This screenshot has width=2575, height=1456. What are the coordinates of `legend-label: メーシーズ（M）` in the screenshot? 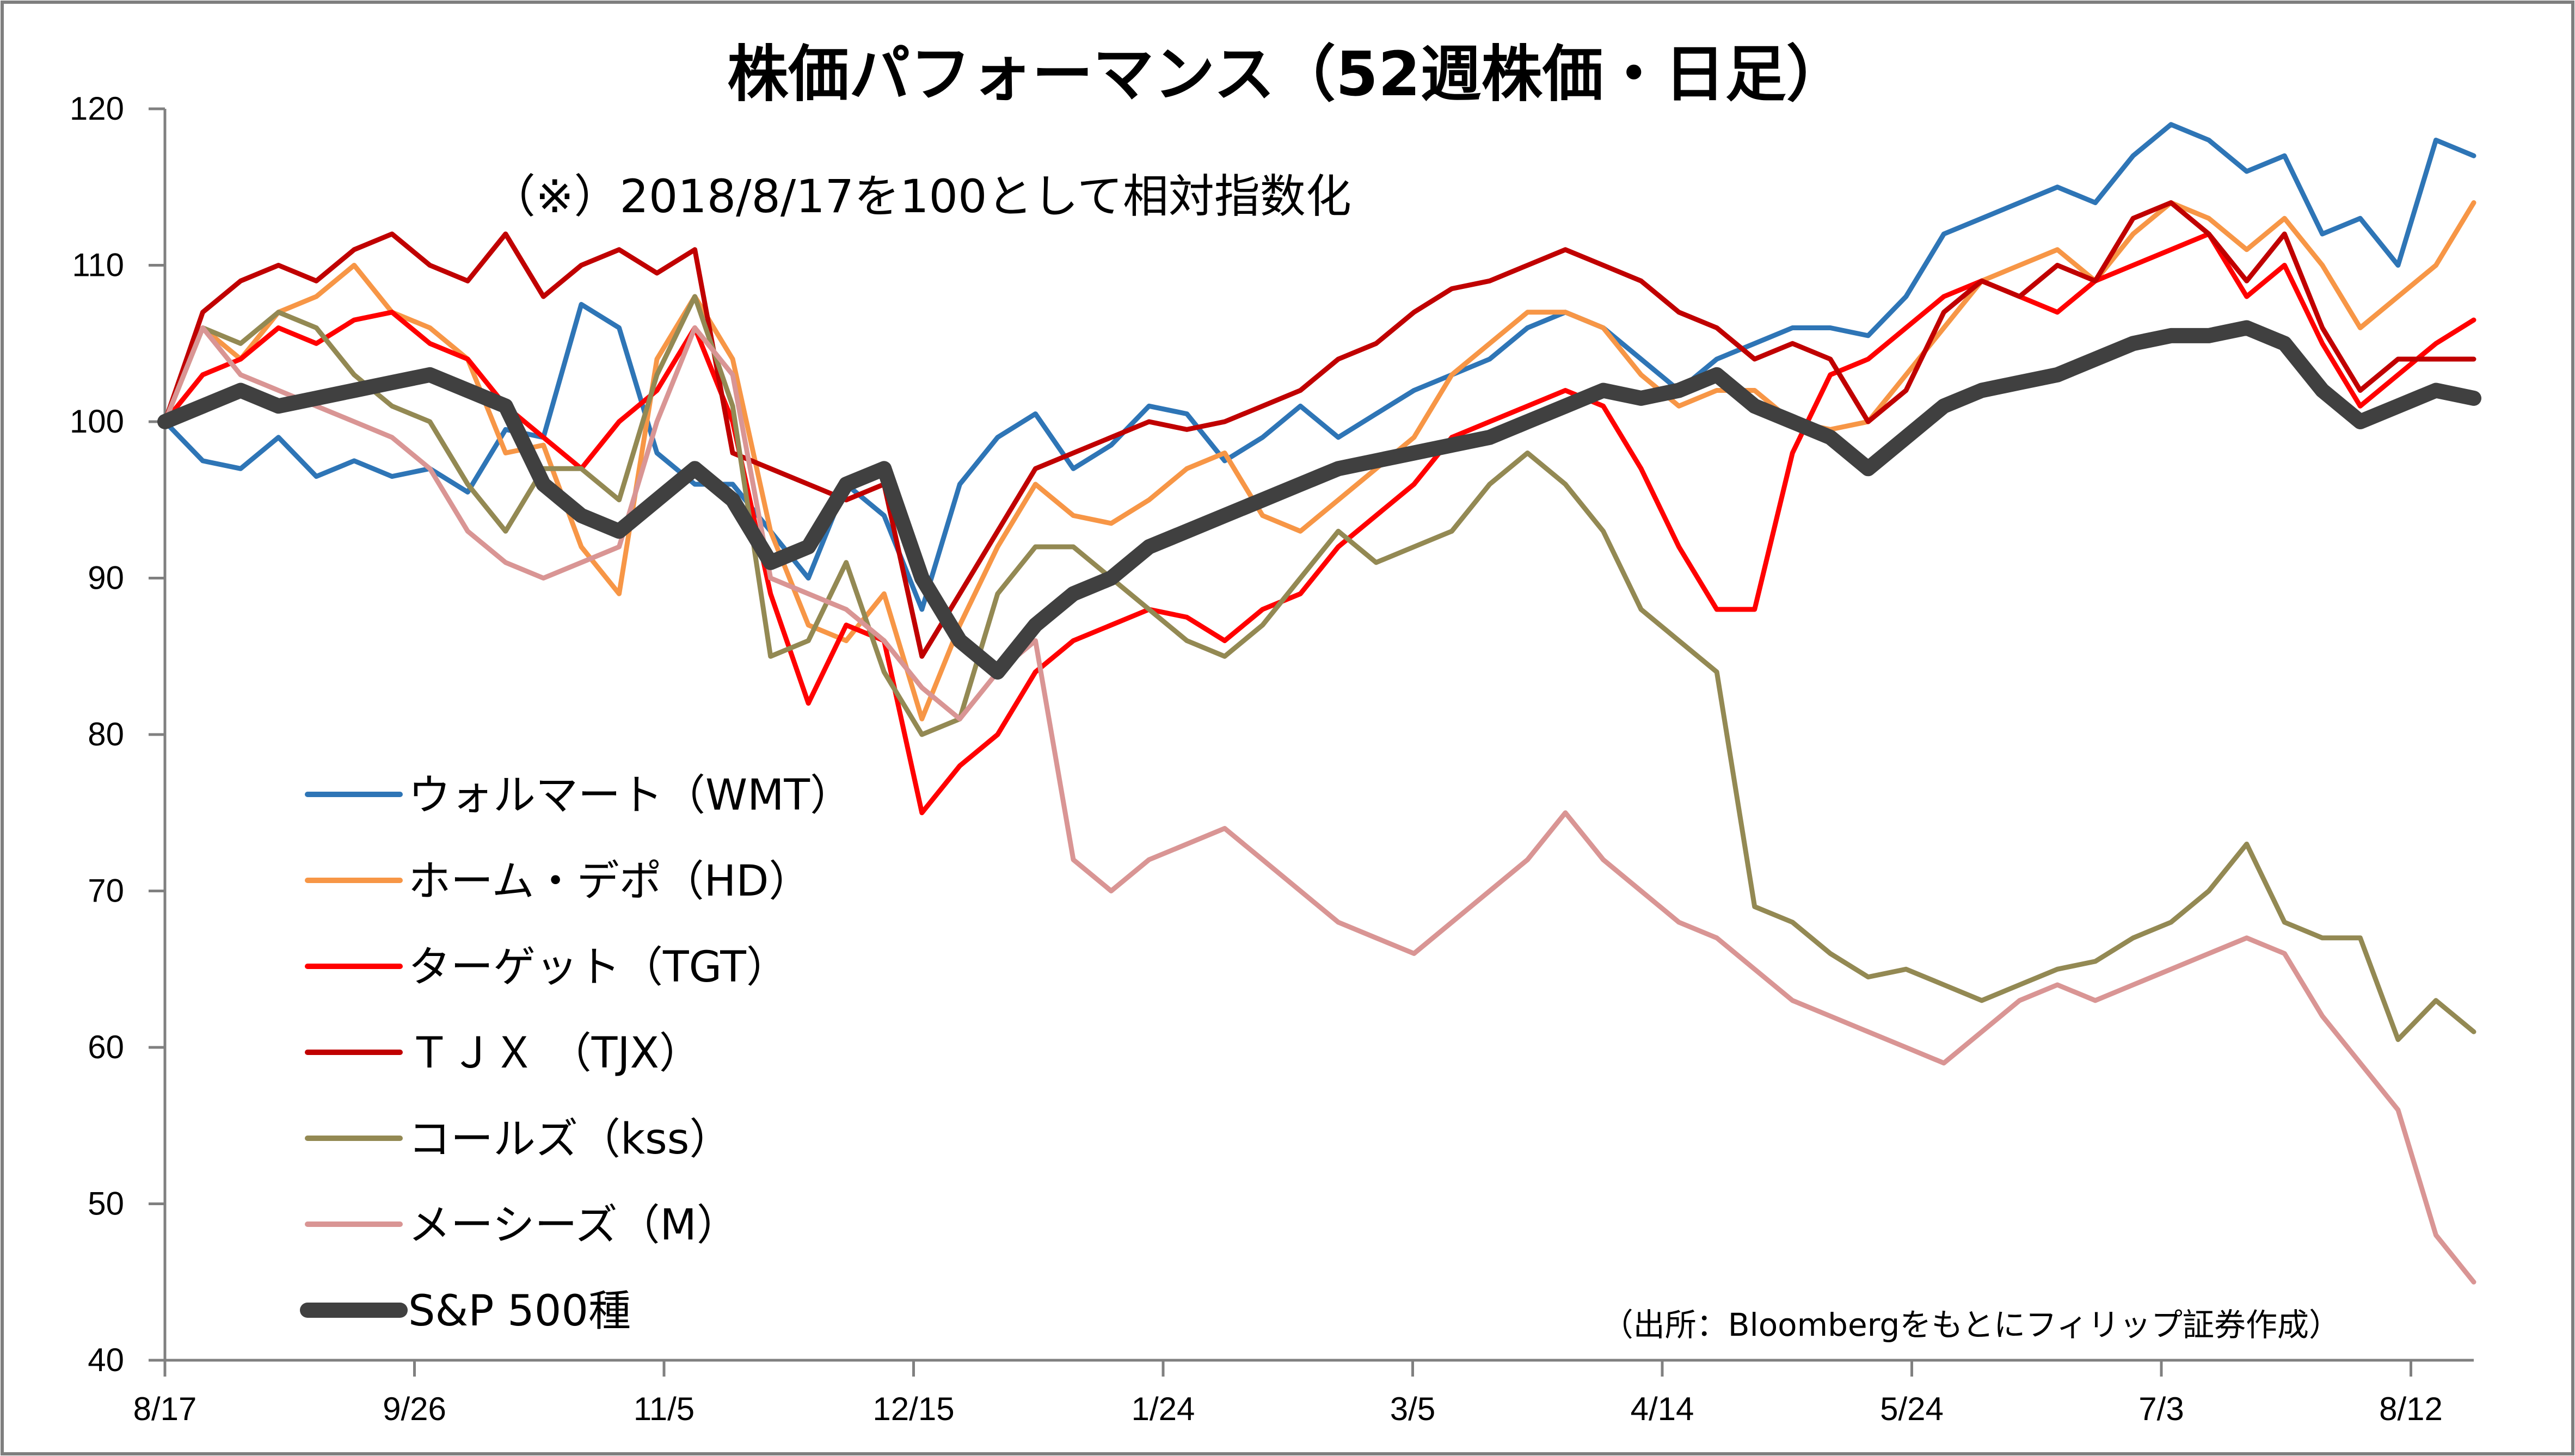 It's located at (573, 1225).